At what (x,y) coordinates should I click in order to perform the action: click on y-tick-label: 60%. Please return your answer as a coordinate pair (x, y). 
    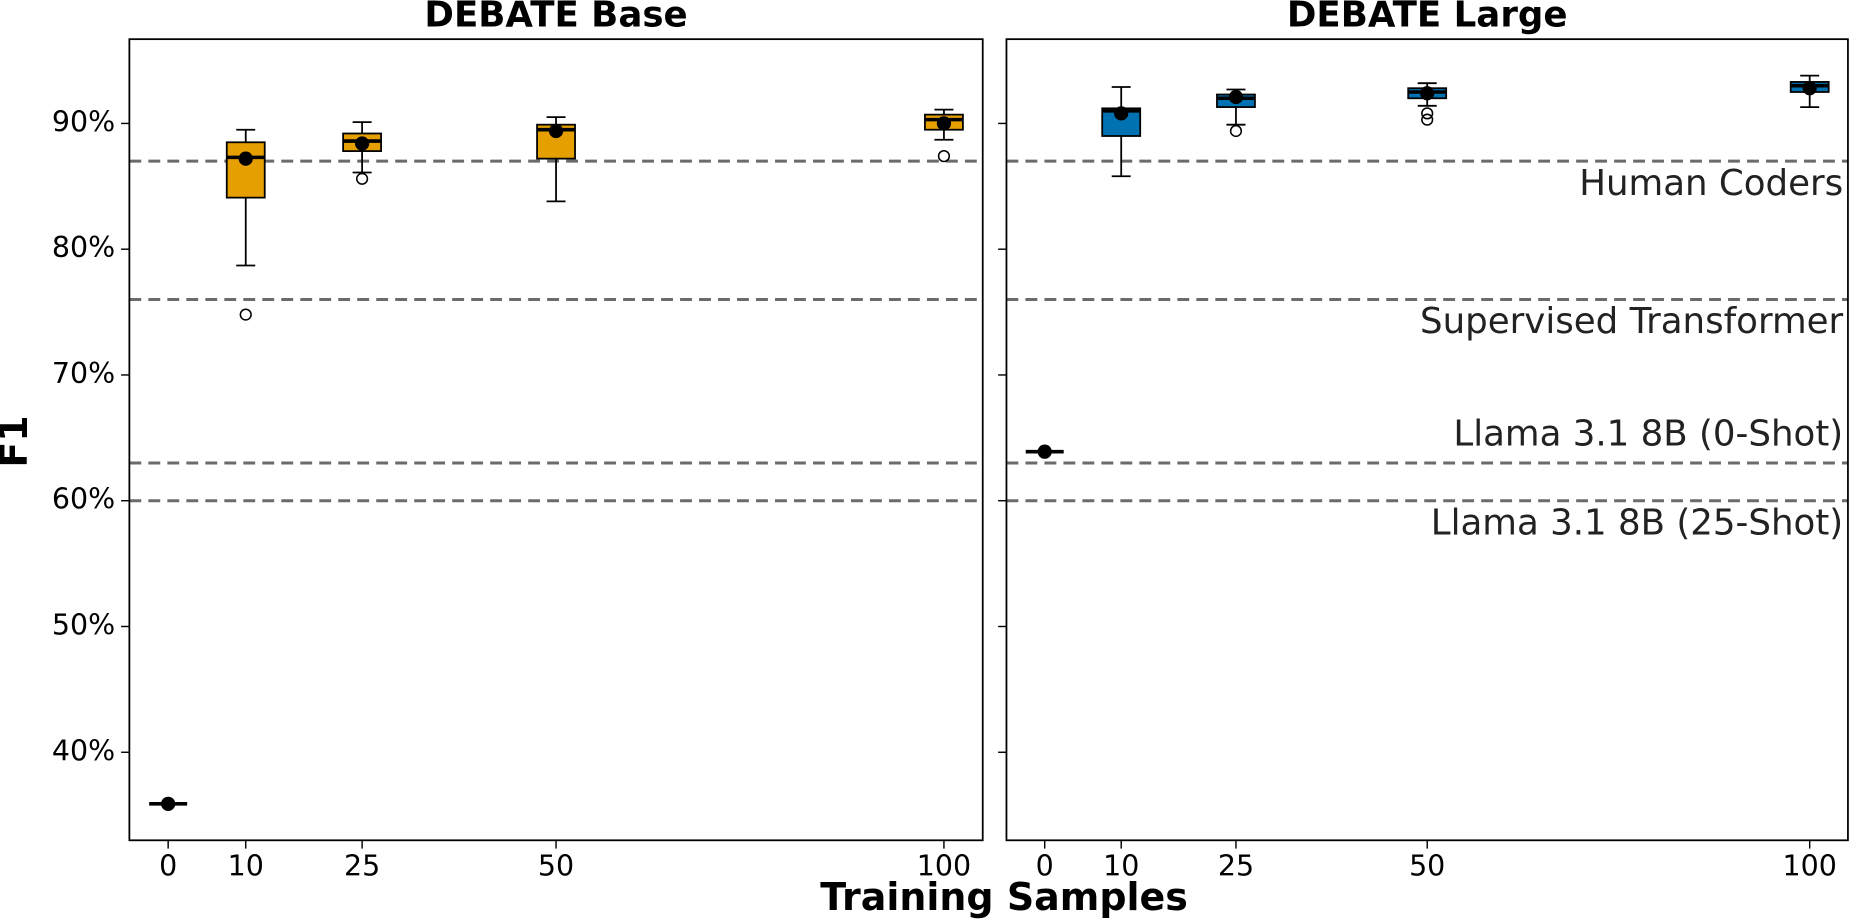
    Looking at the image, I should click on (83, 499).